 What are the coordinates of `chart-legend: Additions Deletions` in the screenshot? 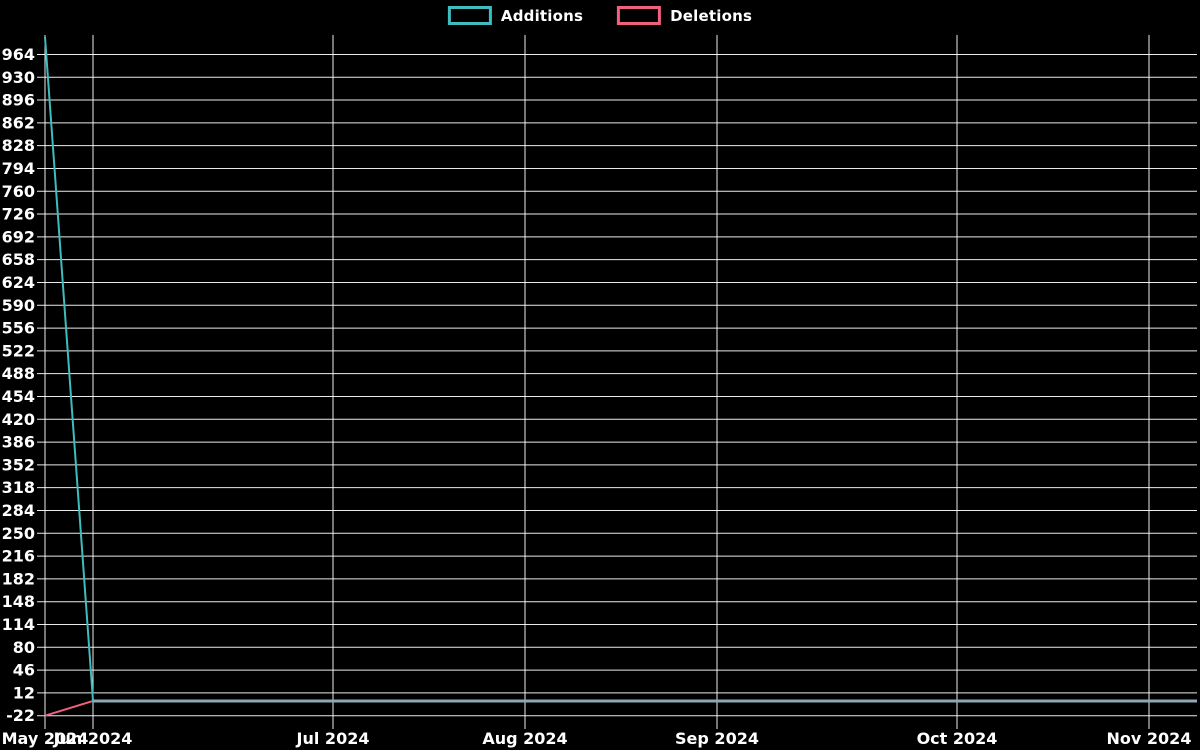 It's located at (599, 15).